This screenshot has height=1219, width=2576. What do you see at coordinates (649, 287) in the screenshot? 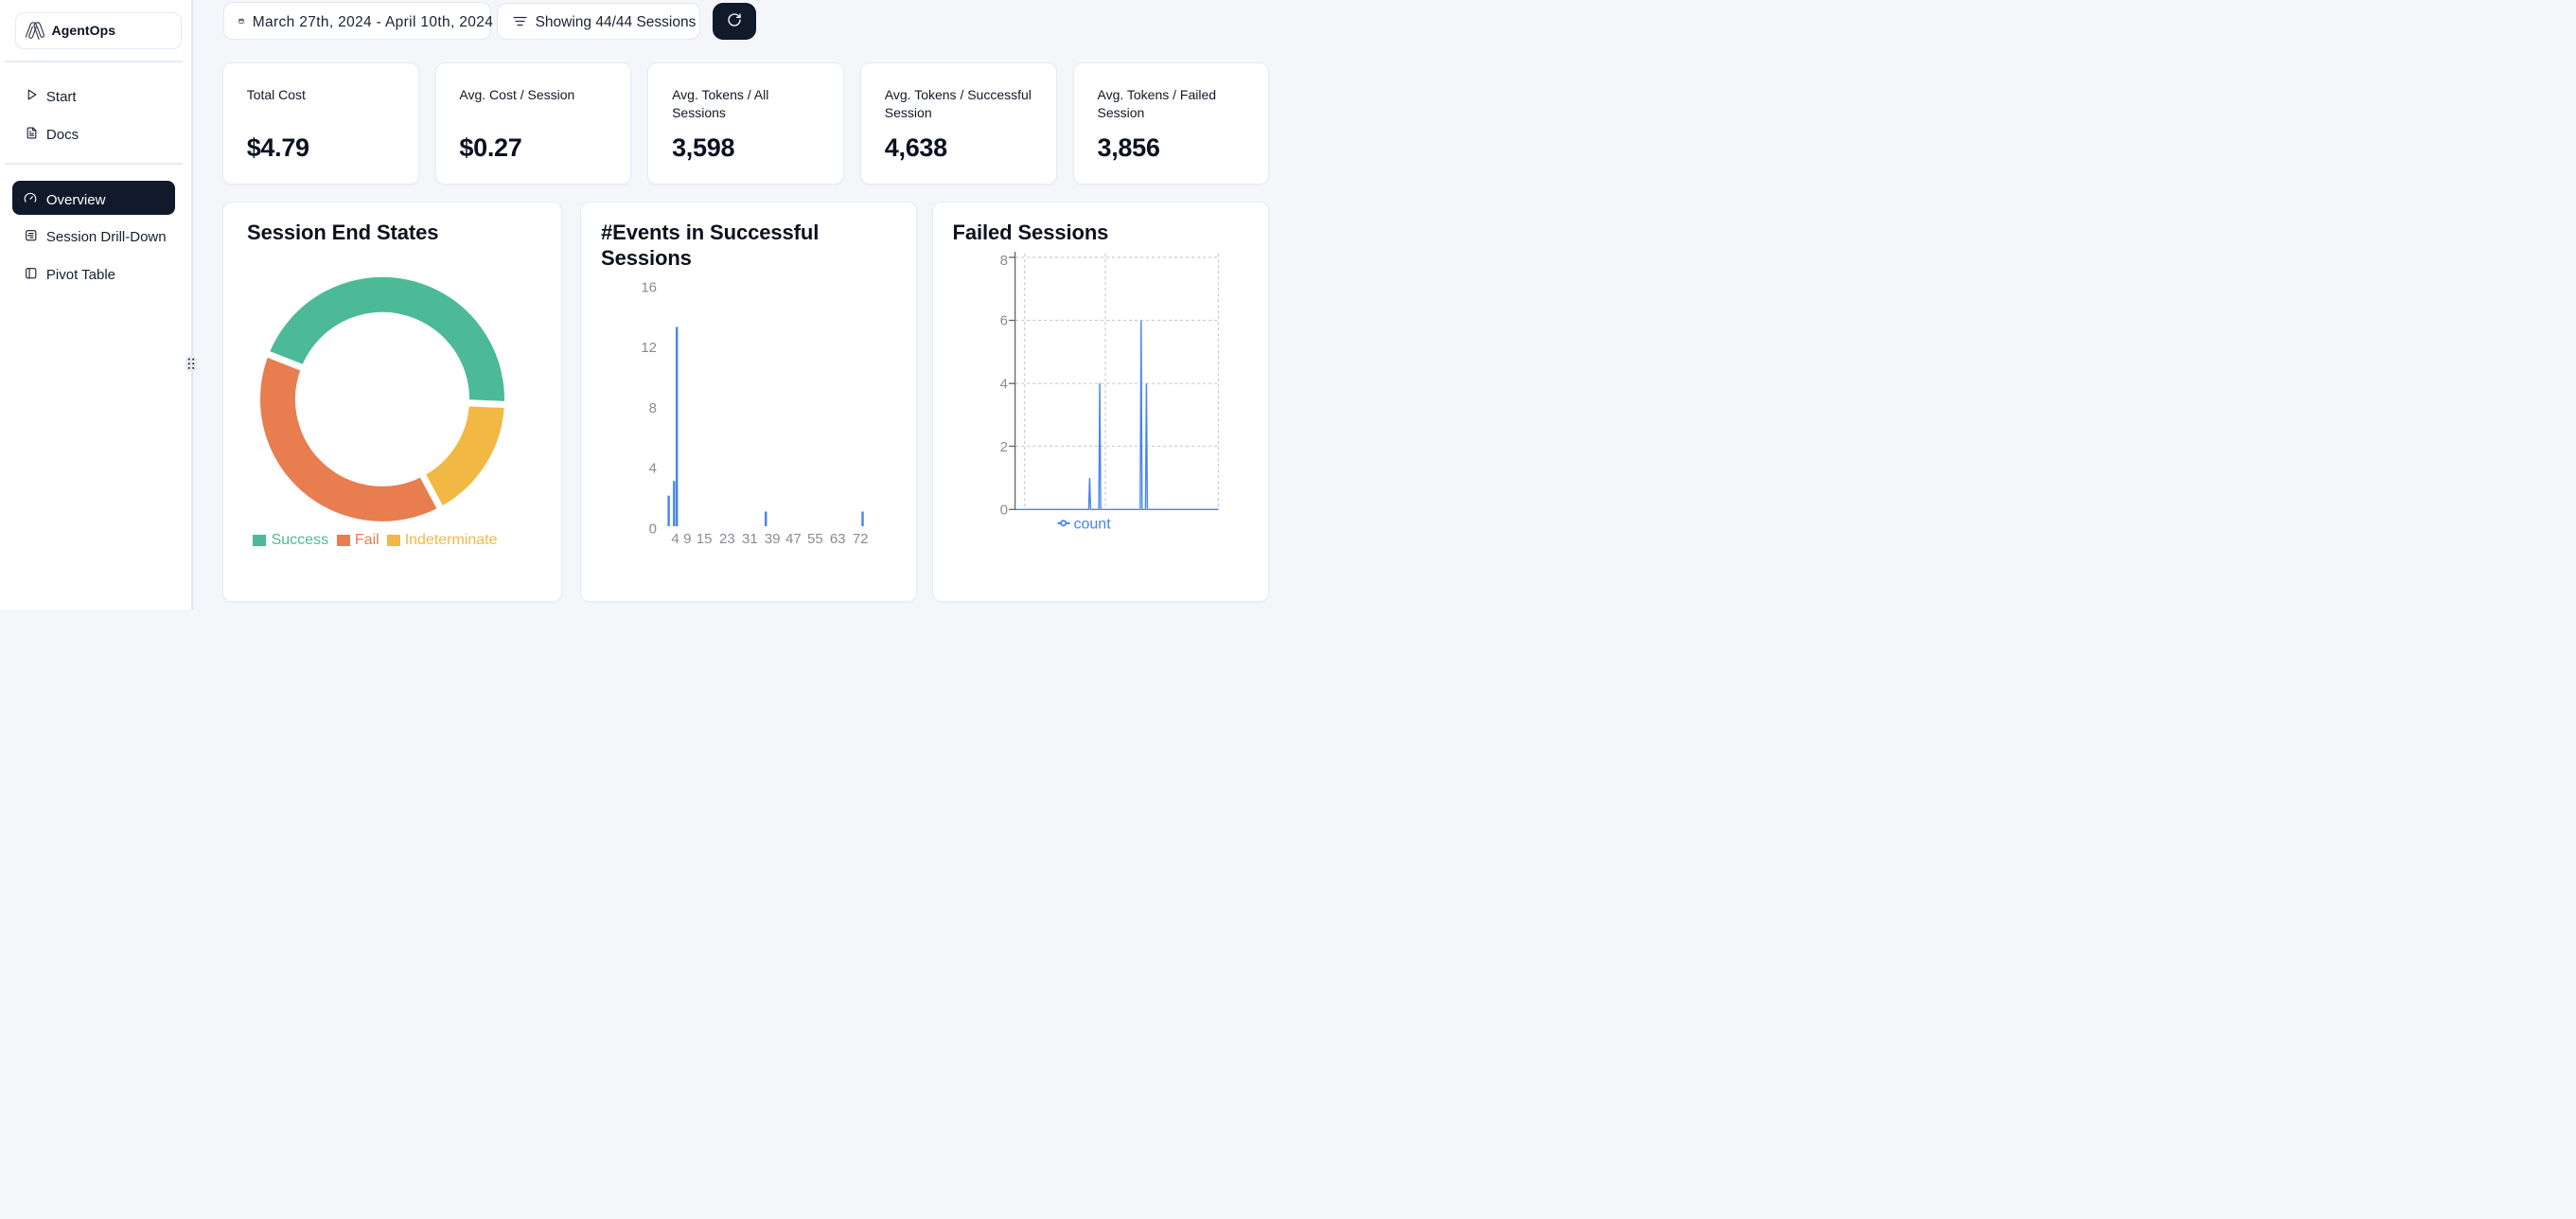
I see `svg-text: 16` at bounding box center [649, 287].